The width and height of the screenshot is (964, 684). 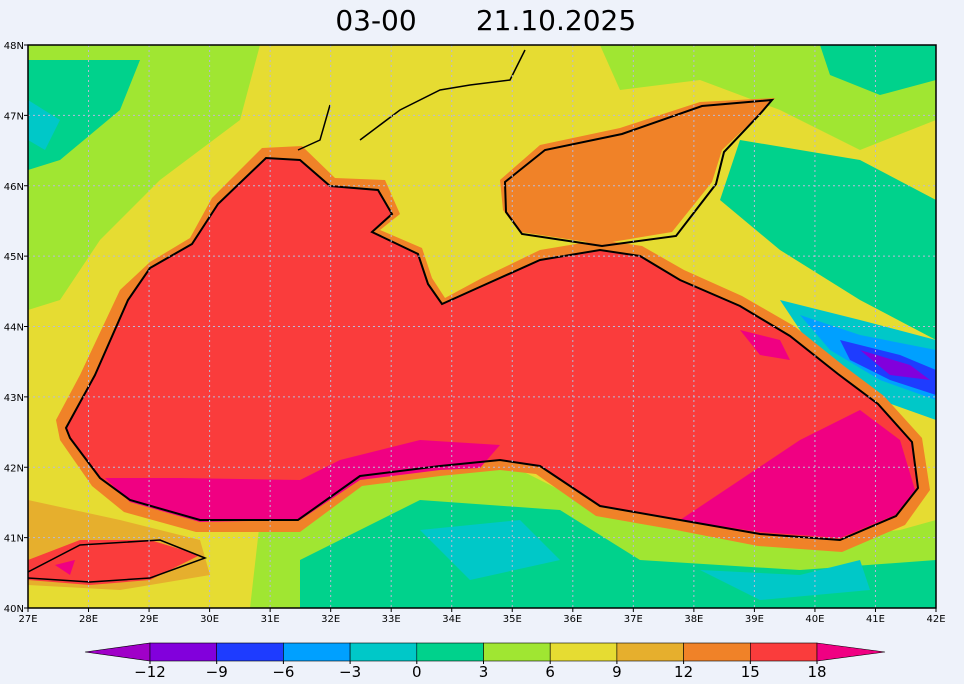 I want to click on lon-label: 38E, so click(x=693, y=619).